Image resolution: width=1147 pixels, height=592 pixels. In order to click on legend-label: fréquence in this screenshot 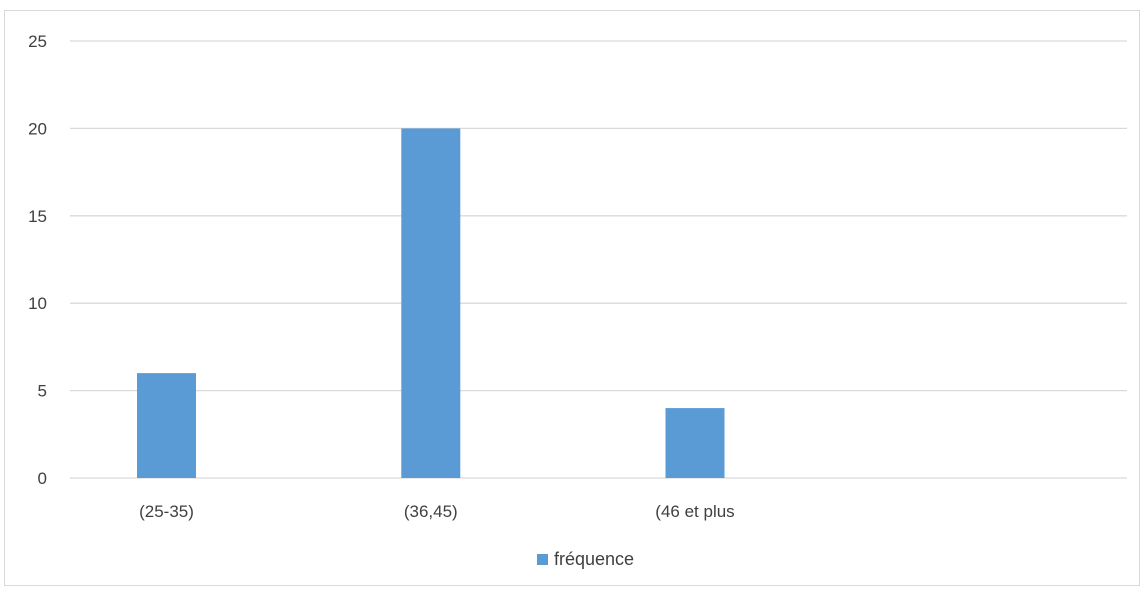, I will do `click(594, 559)`.